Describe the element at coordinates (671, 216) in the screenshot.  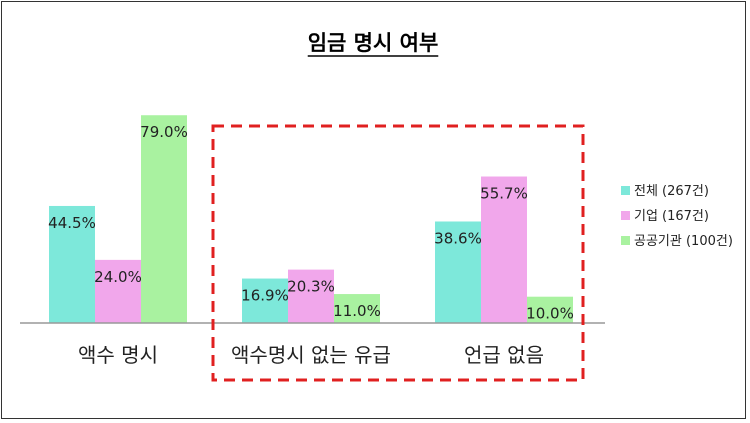
I see `legend-label: 기업 (167건)` at that location.